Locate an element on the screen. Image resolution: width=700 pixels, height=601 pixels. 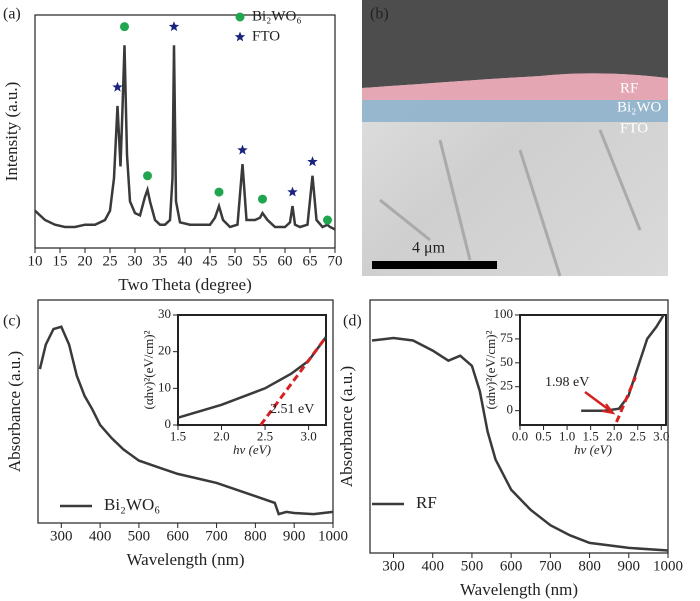
x-tick-label: 60 is located at coordinates (285, 262).